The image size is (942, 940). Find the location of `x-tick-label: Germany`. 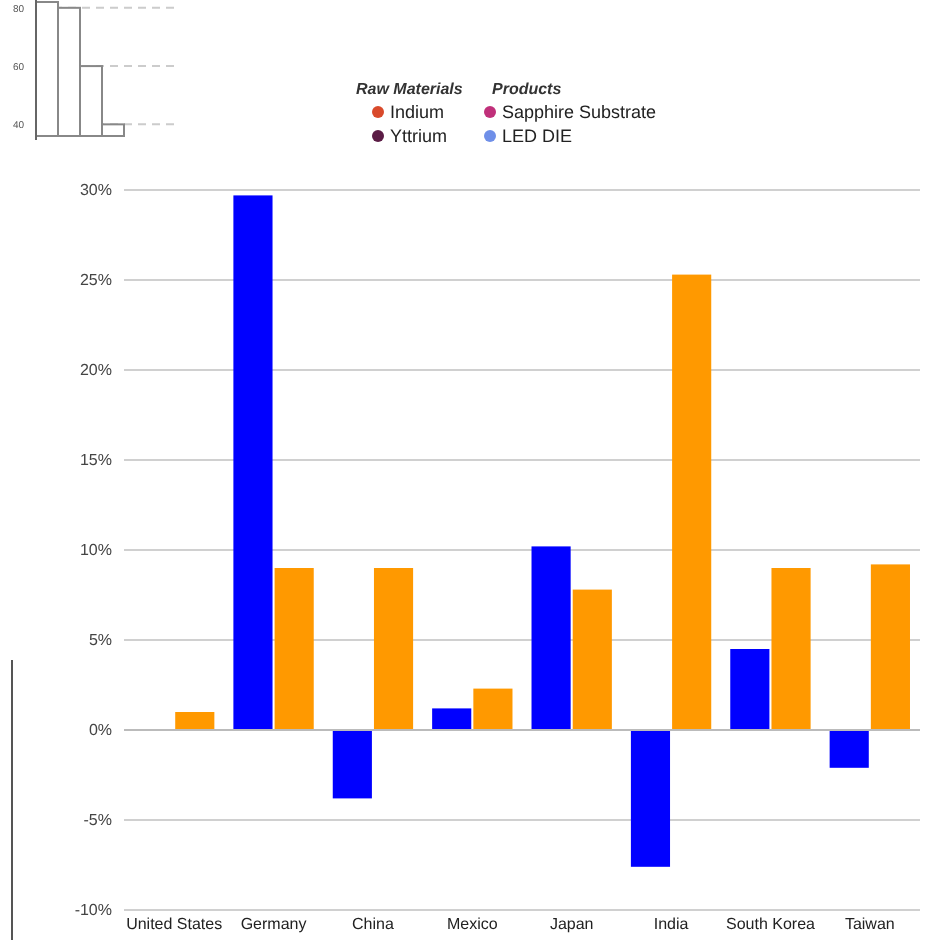

x-tick-label: Germany is located at coordinates (273, 924).